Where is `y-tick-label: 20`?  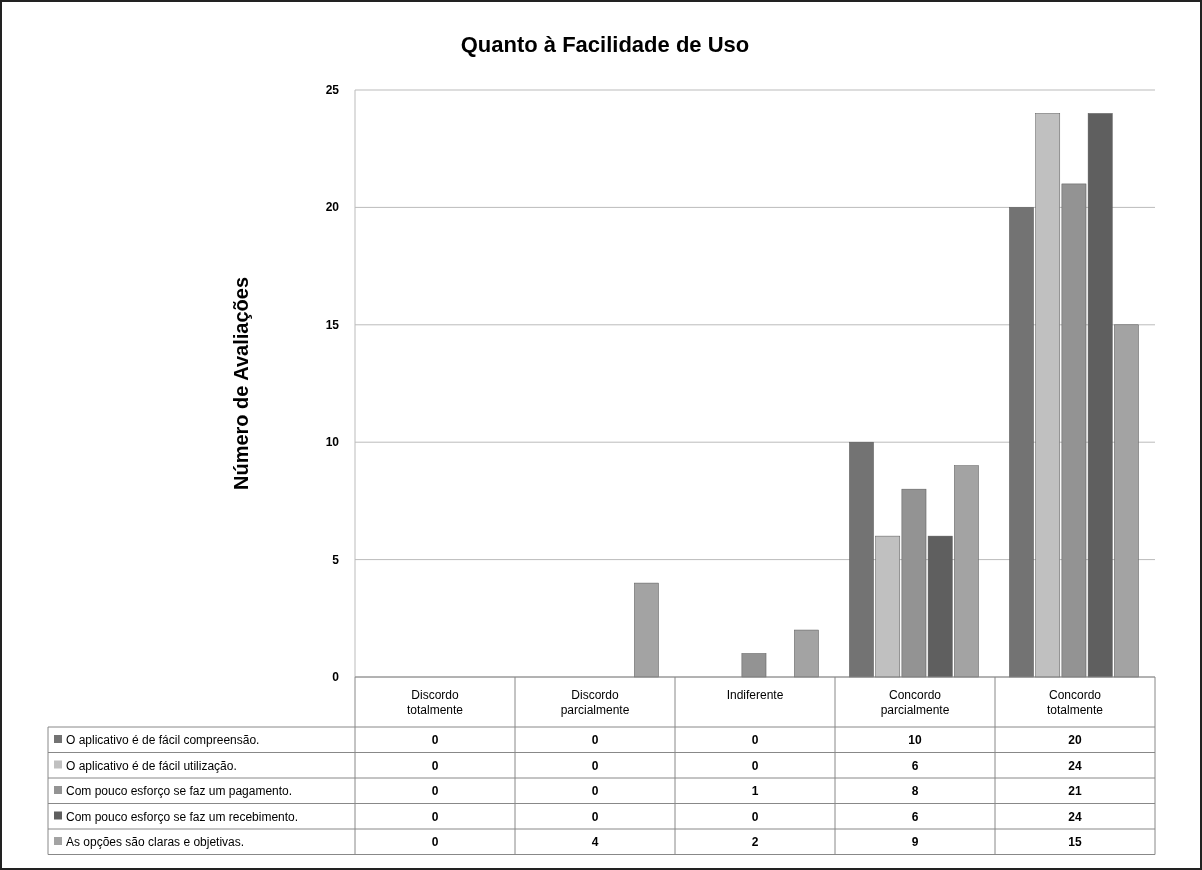
y-tick-label: 20 is located at coordinates (332, 207).